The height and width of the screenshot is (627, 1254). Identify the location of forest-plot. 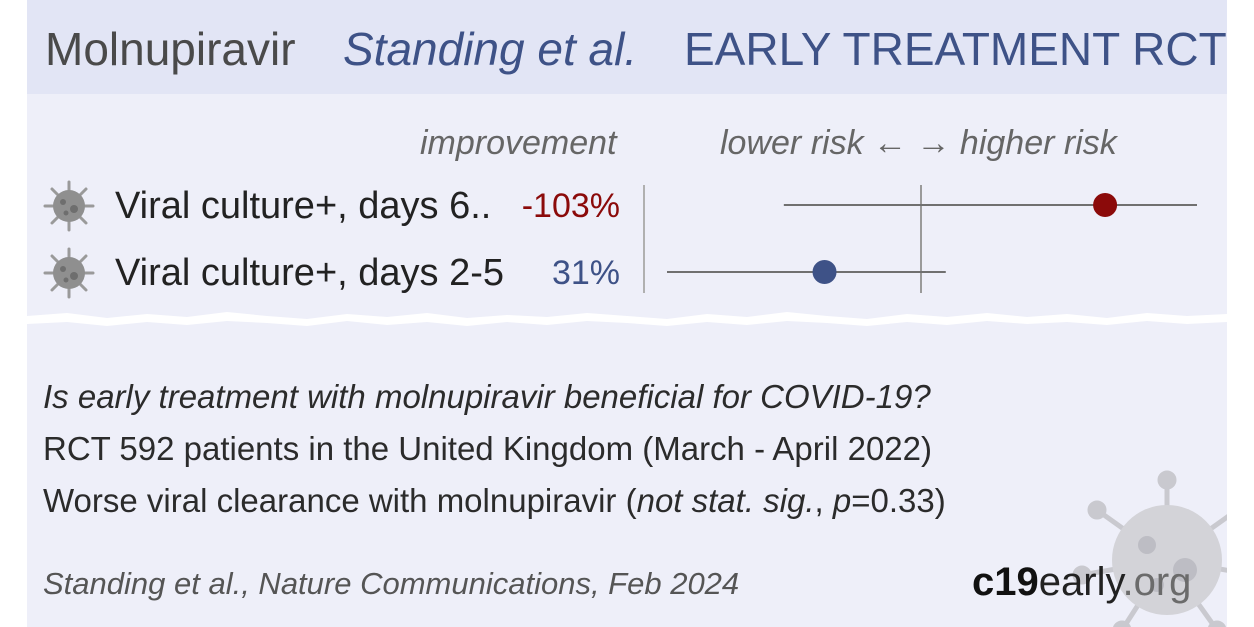
(920, 239).